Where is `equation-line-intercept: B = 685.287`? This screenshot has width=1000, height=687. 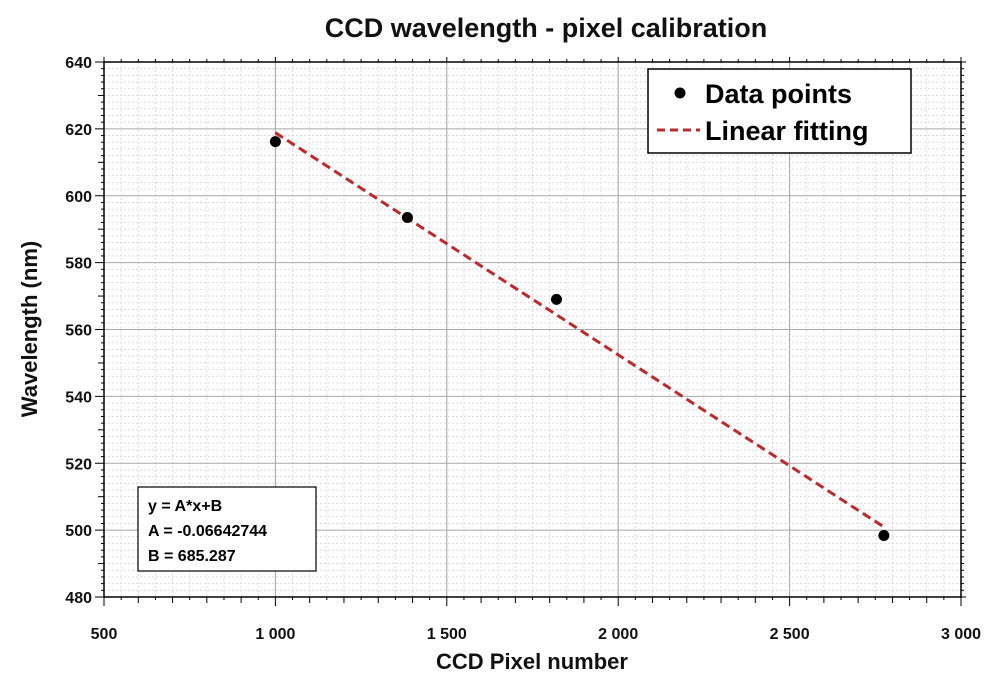
equation-line-intercept: B = 685.287 is located at coordinates (192, 556).